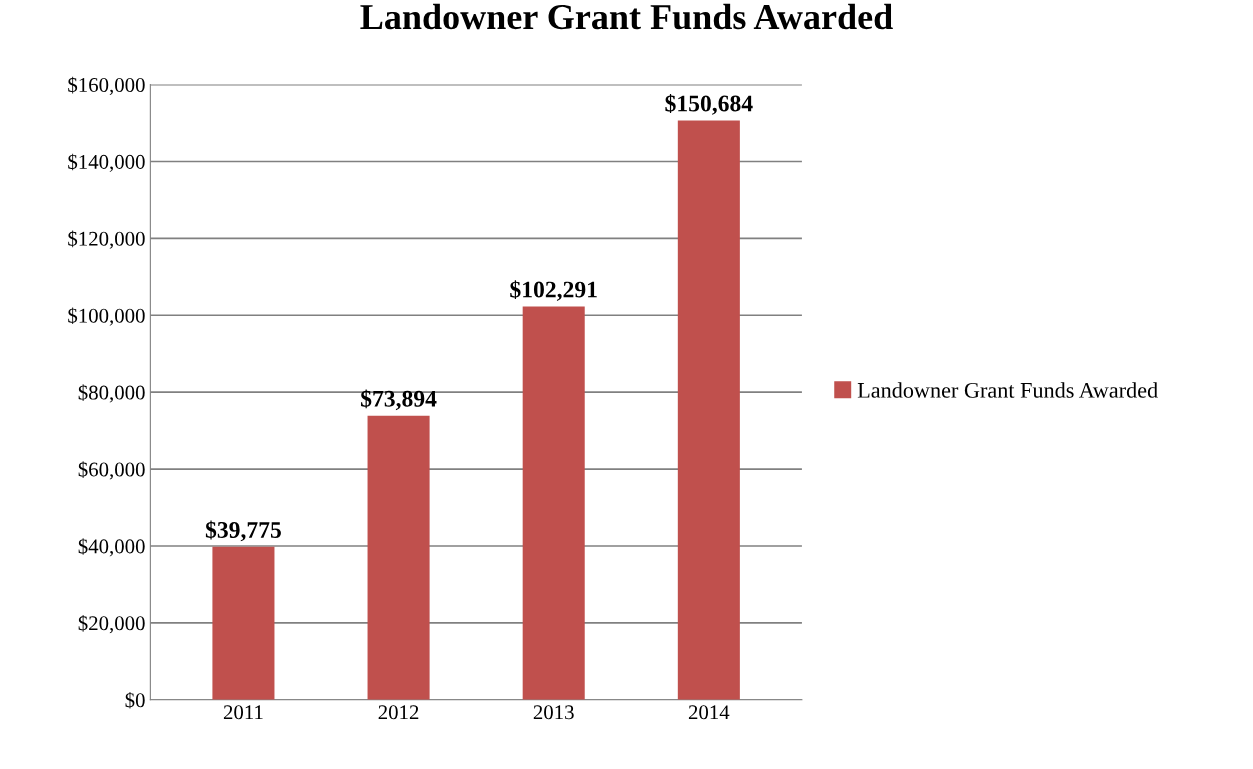 The height and width of the screenshot is (769, 1253). Describe the element at coordinates (1007, 390) in the screenshot. I see `legend-label: Landowner Grant Funds Awarded` at that location.